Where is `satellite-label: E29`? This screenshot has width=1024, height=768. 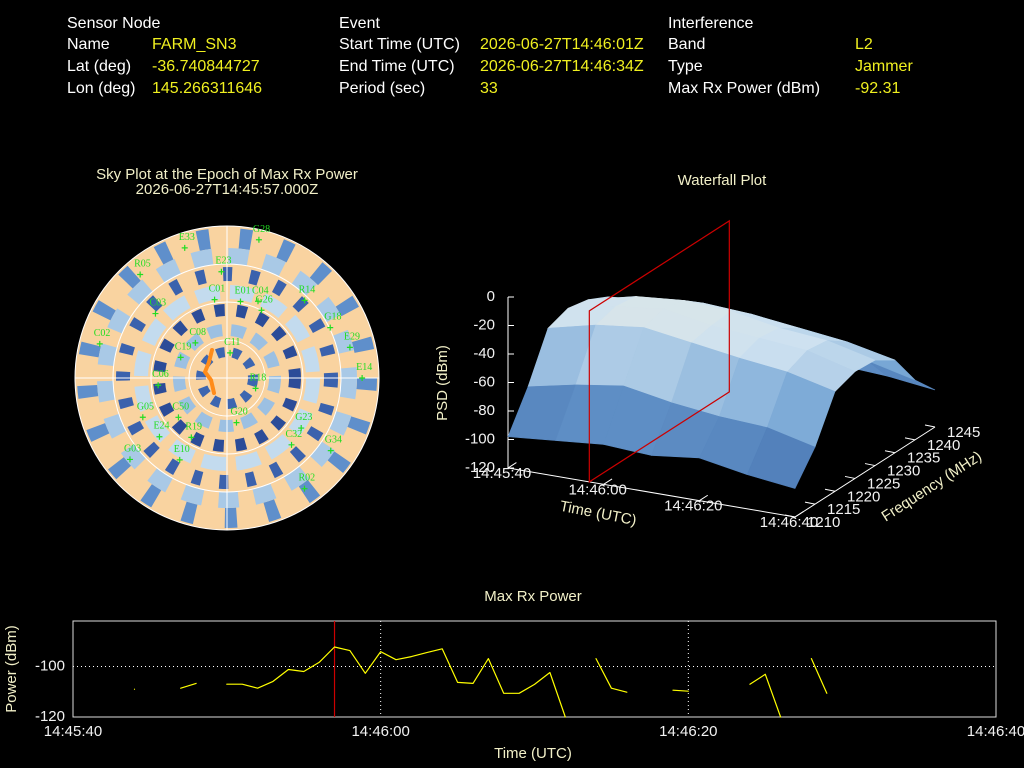
satellite-label: E29 is located at coordinates (352, 336).